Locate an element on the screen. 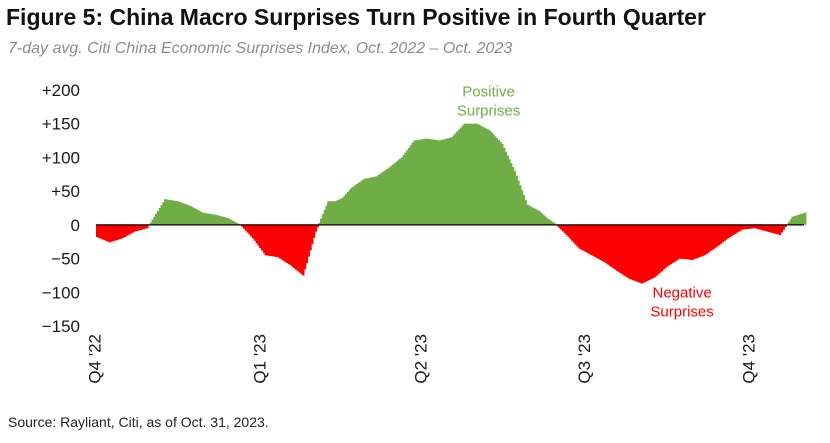 This screenshot has width=830, height=443. x-tick-label: Q1 '23 is located at coordinates (259, 359).